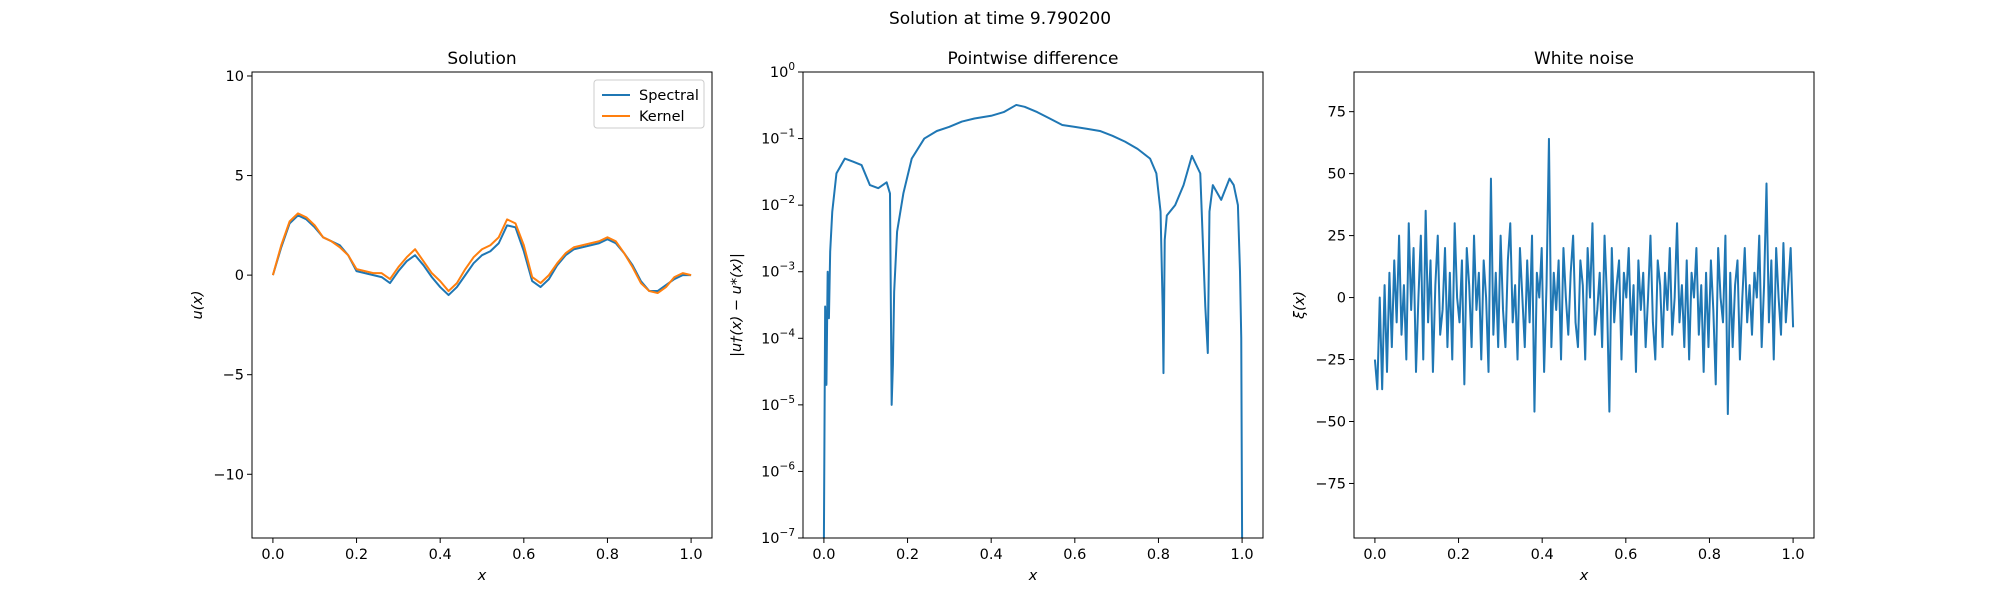  I want to click on y-tick-label: 75, so click(1337, 113).